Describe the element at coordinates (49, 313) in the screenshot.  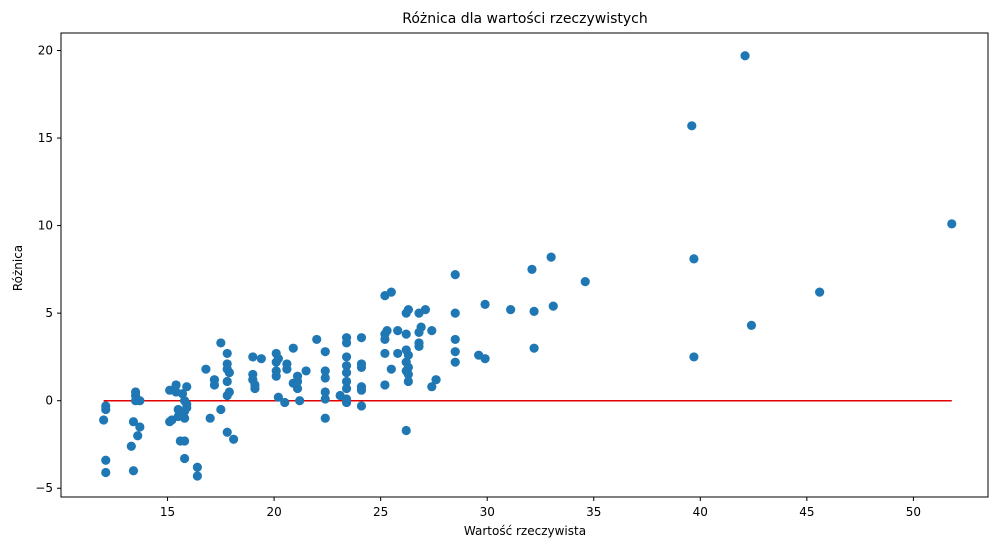
I see `y-tick-label: 5` at that location.